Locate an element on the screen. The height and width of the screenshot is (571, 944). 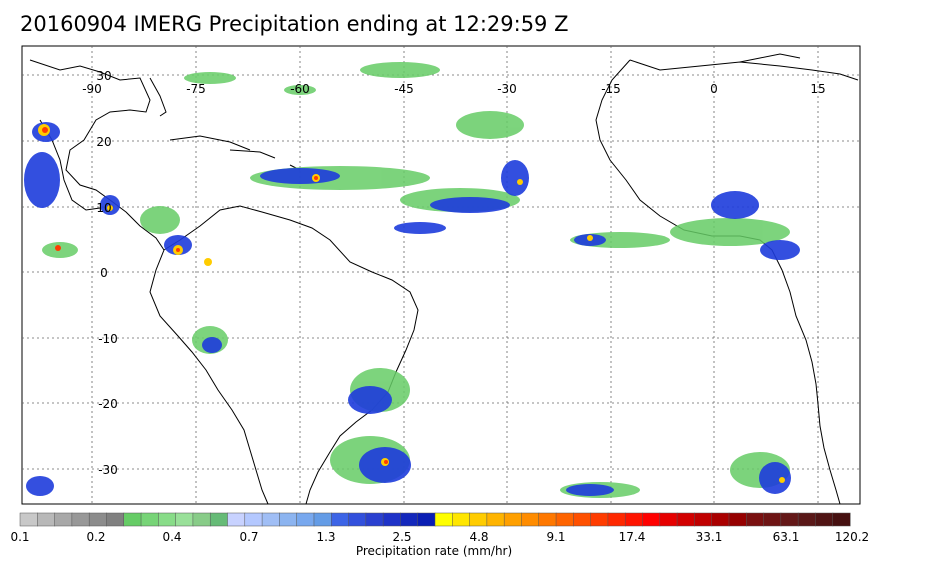
colorbar-label: 0.7 is located at coordinates (249, 537).